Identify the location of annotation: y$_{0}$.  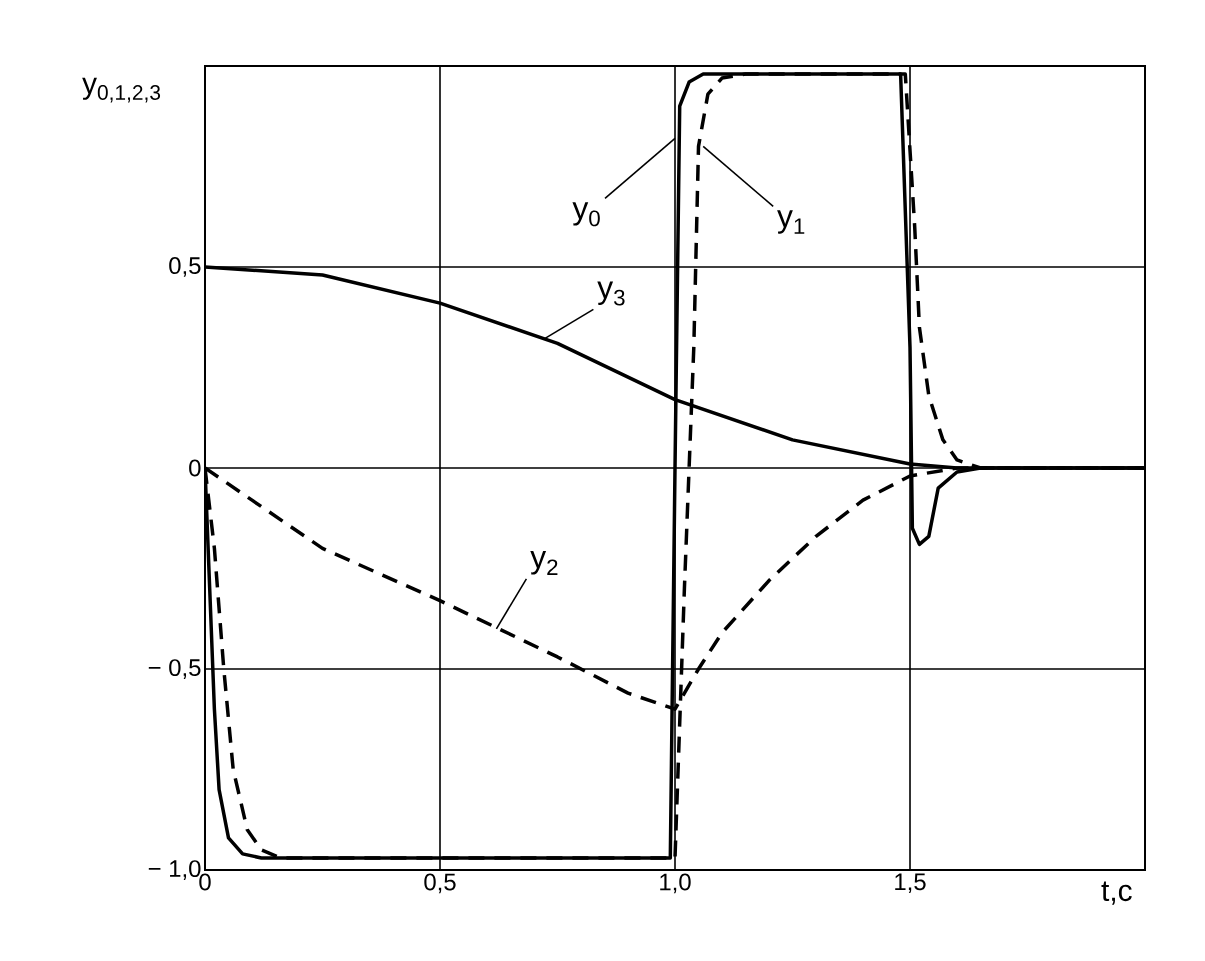
(586, 214).